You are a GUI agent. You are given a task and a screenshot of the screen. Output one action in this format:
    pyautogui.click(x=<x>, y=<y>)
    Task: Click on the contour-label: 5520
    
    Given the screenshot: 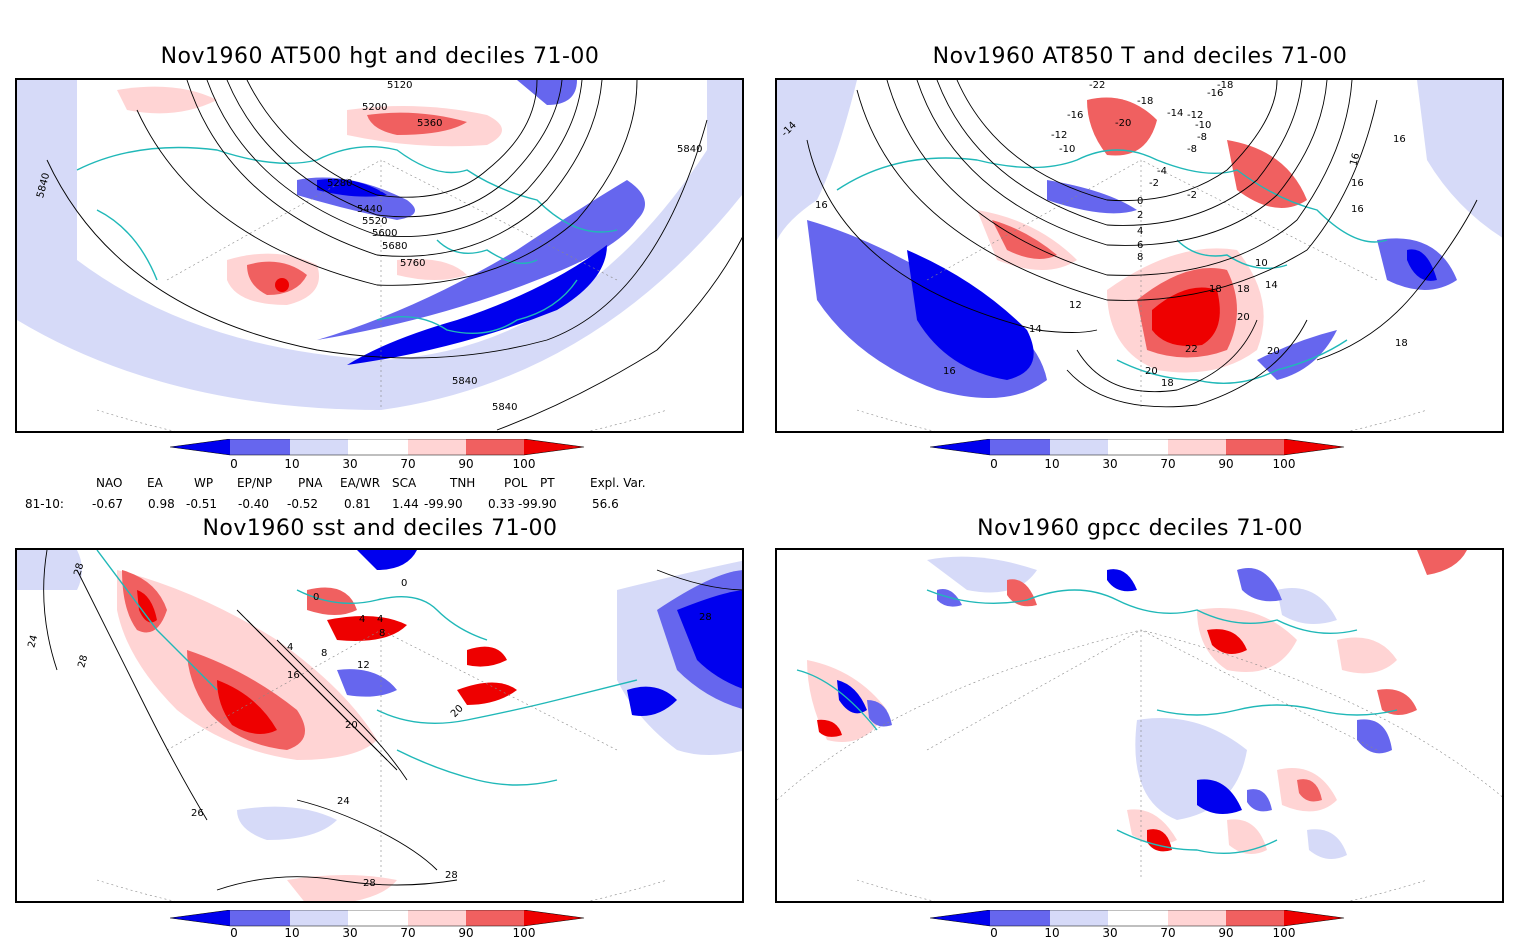 What is the action you would take?
    pyautogui.click(x=375, y=221)
    